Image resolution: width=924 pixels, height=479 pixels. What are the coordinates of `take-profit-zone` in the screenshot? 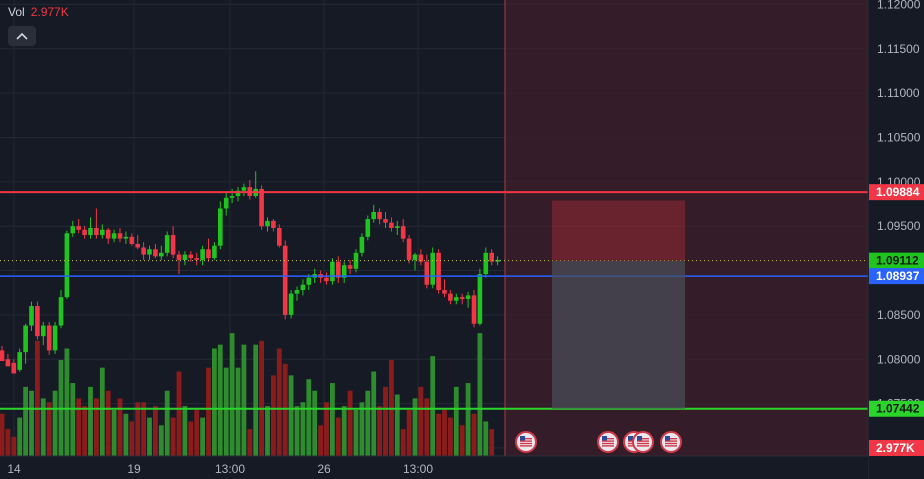 It's located at (618, 334).